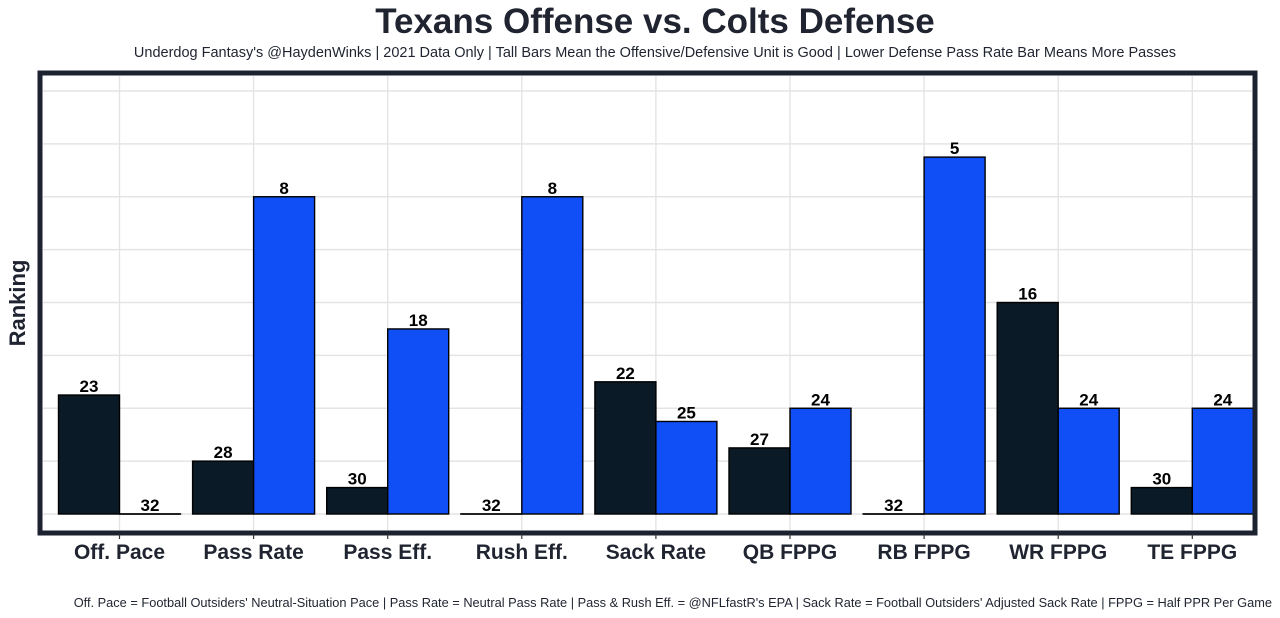 This screenshot has width=1280, height=618. Describe the element at coordinates (655, 21) in the screenshot. I see `chart-title: Texans Offense vs. Colts Defense` at that location.